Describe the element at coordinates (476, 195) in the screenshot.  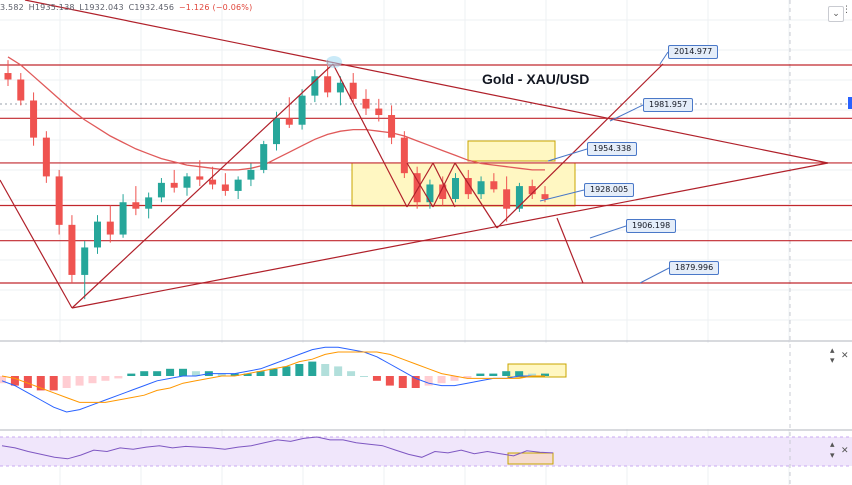
I see `projection-down-line` at that location.